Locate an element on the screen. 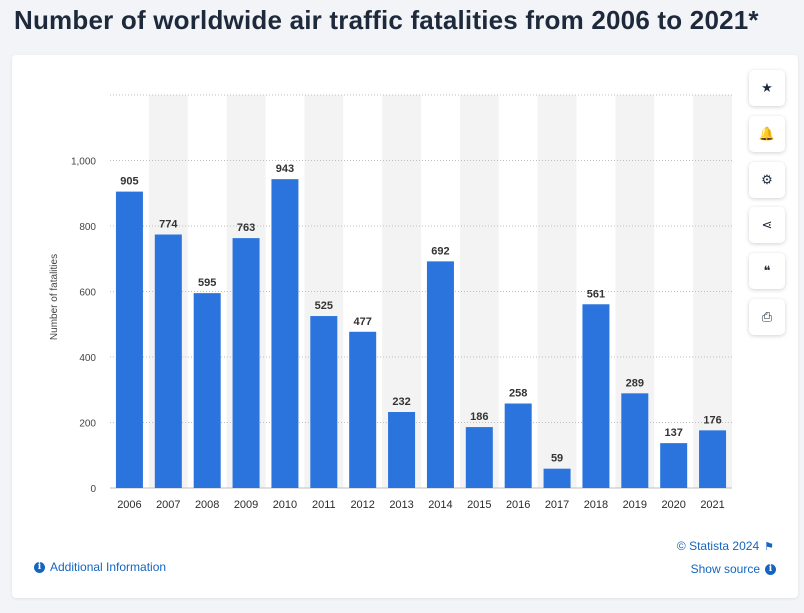 This screenshot has height=613, width=804. show-source-label: Show source is located at coordinates (725, 569).